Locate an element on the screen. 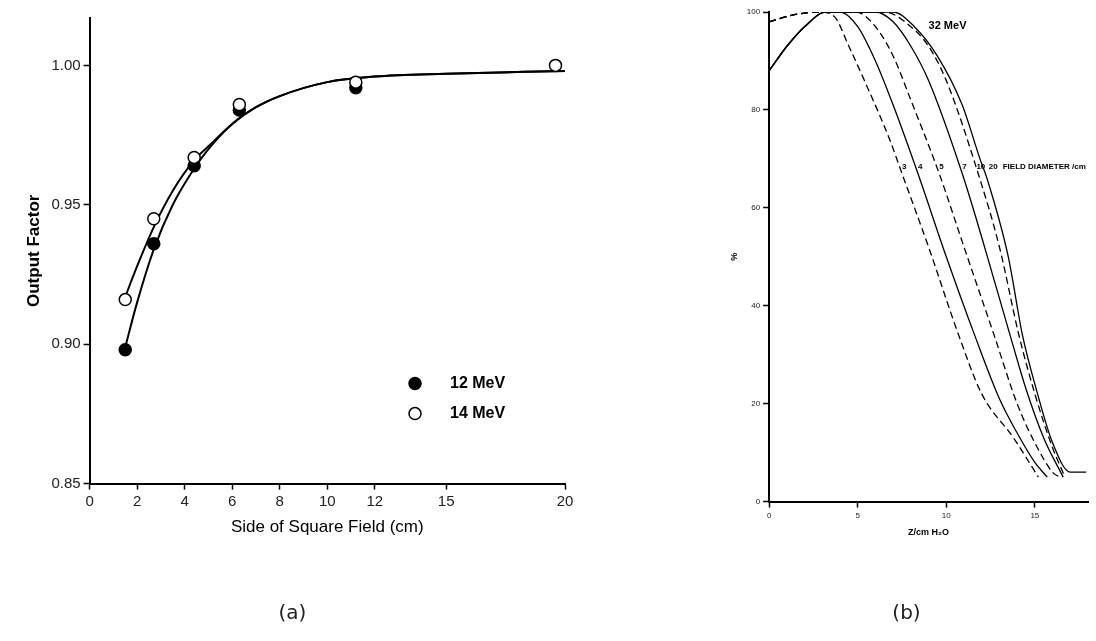 Image resolution: width=1096 pixels, height=641 pixels. x-tick-label: 12 is located at coordinates (375, 500).